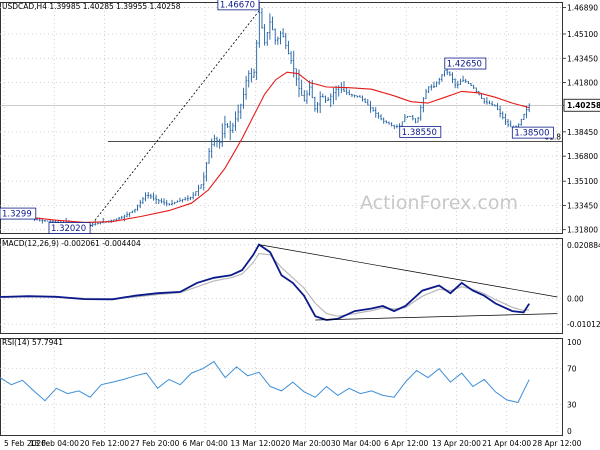 The image size is (600, 450). Describe the element at coordinates (582, 181) in the screenshot. I see `y-tick-label-main: 1.35100` at that location.